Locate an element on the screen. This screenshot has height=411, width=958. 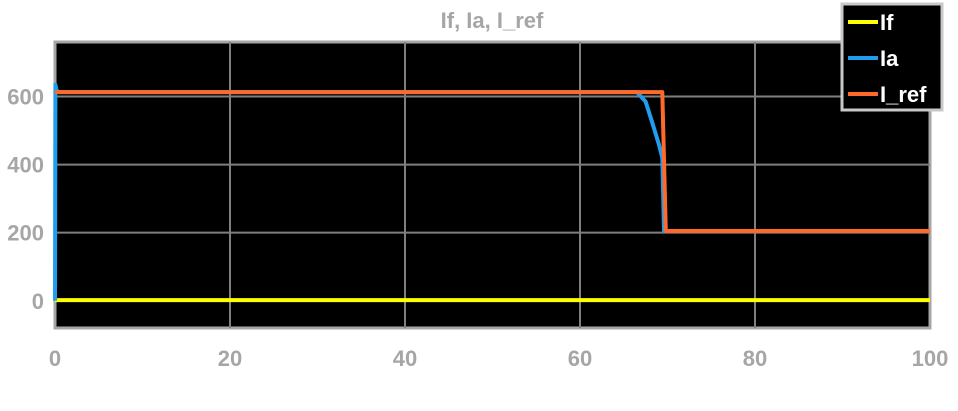
y-tick-label: 600 is located at coordinates (25, 96).